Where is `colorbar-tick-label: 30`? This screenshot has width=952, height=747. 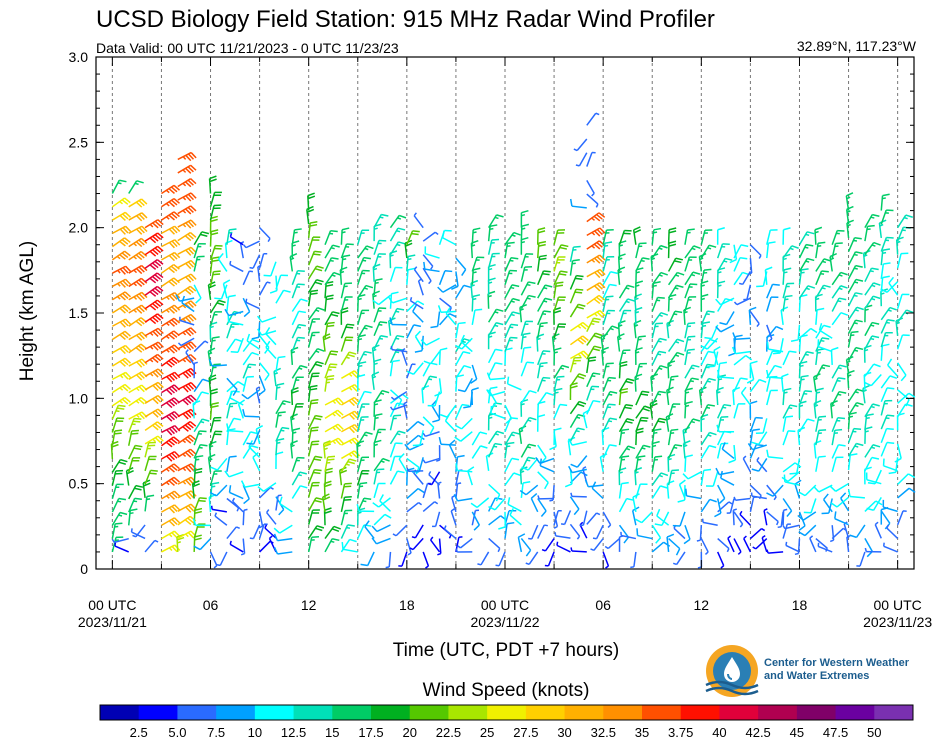
colorbar-tick-label: 30 is located at coordinates (564, 732).